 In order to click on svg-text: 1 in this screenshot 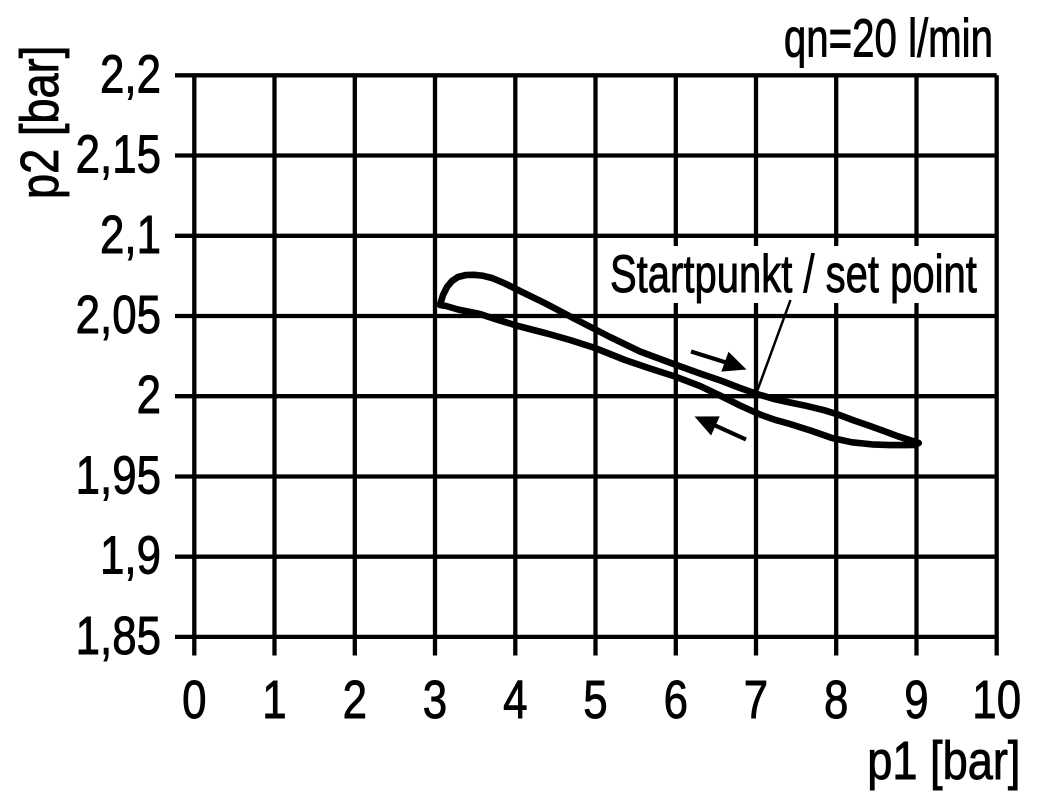, I will do `click(274, 700)`.